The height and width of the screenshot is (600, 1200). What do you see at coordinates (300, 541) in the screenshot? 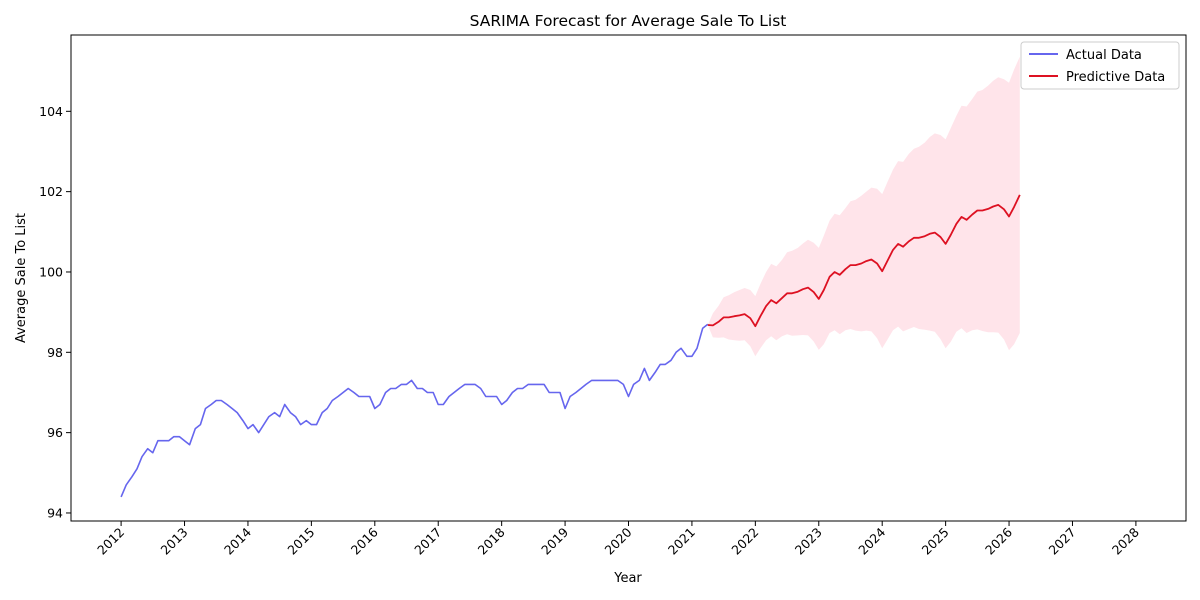
I see `x-tick-label: 2015` at bounding box center [300, 541].